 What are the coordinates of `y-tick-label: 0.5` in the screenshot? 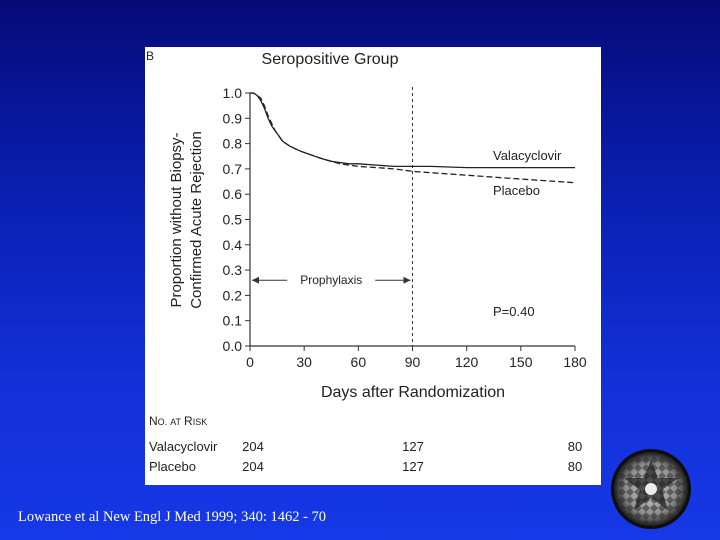 It's located at (233, 220).